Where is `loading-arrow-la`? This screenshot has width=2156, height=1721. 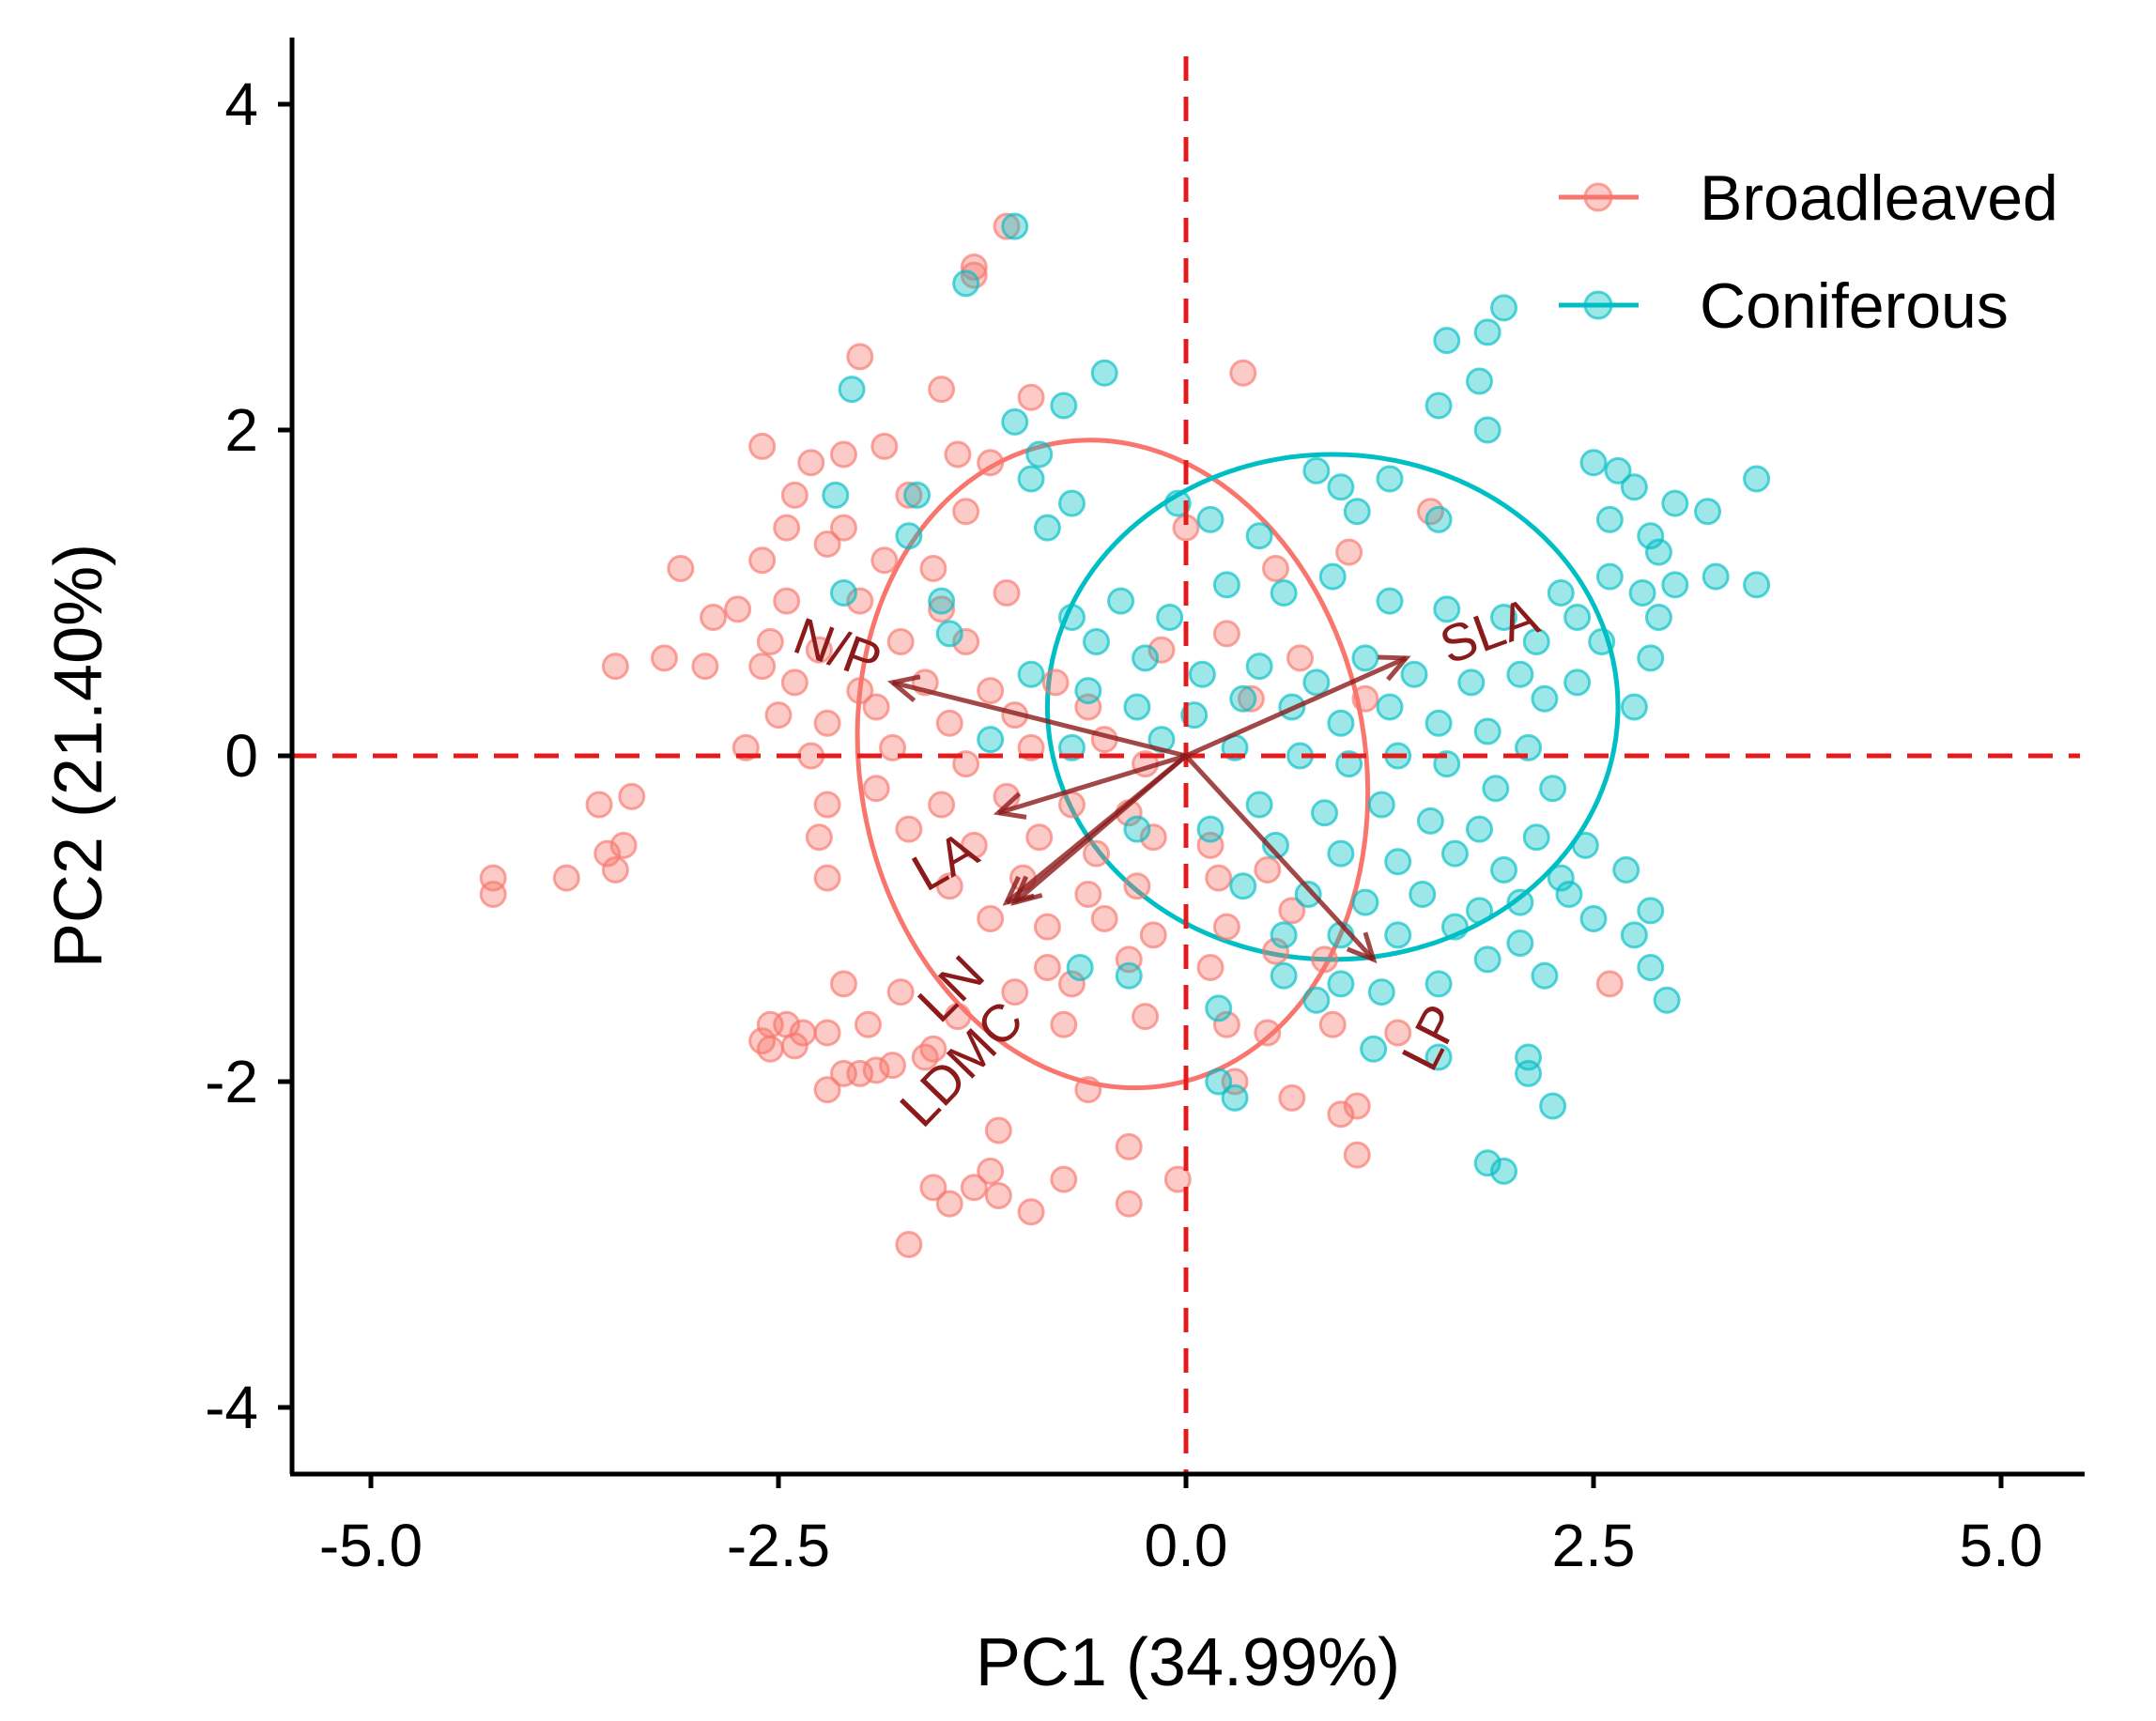
loading-arrow-la is located at coordinates (1092, 784).